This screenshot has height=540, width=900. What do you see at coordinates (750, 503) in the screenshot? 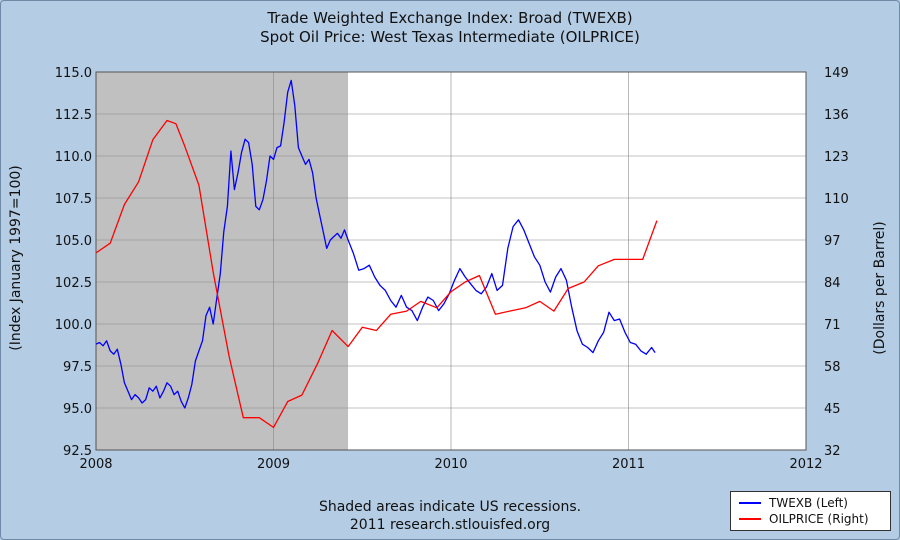
I see `legend-swatch-twexb` at bounding box center [750, 503].